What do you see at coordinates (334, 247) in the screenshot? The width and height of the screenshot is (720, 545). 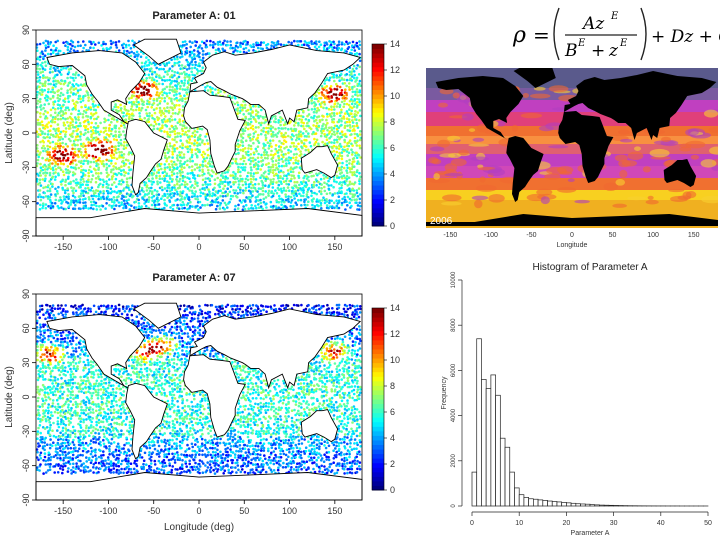 I see `map-x-tick: 150` at bounding box center [334, 247].